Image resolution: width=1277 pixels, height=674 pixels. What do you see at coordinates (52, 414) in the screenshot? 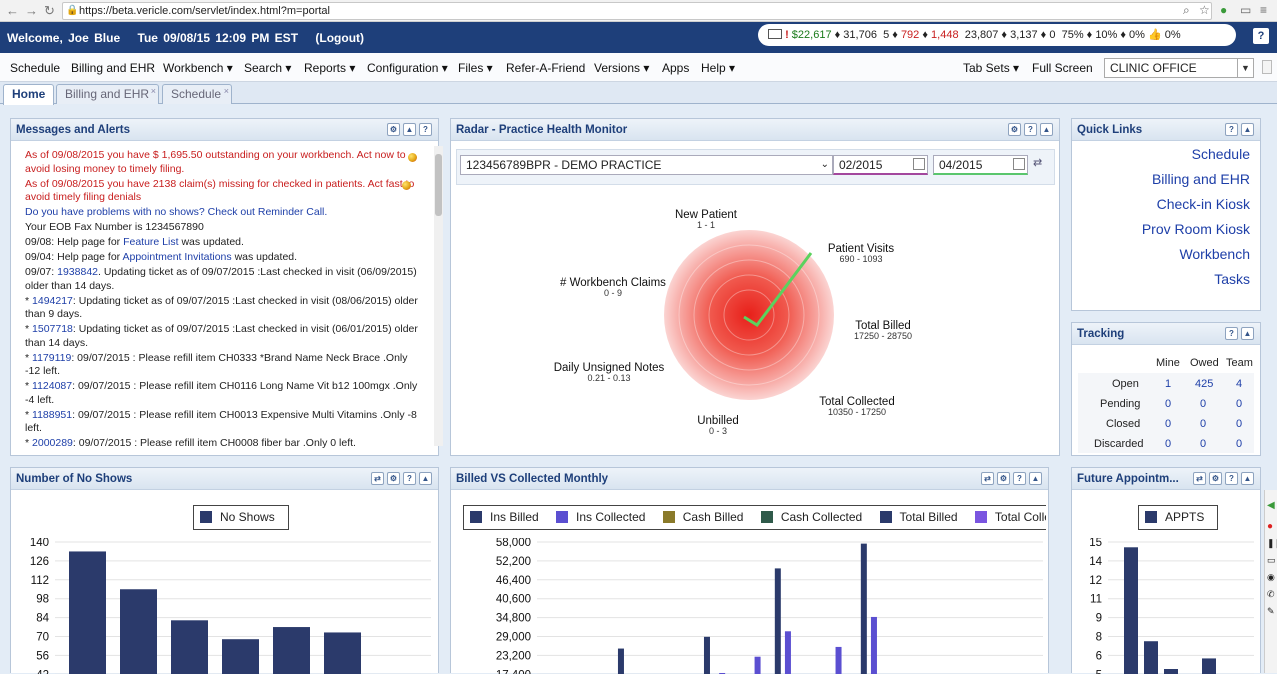
I see `ticket-link: 1188951` at bounding box center [52, 414].